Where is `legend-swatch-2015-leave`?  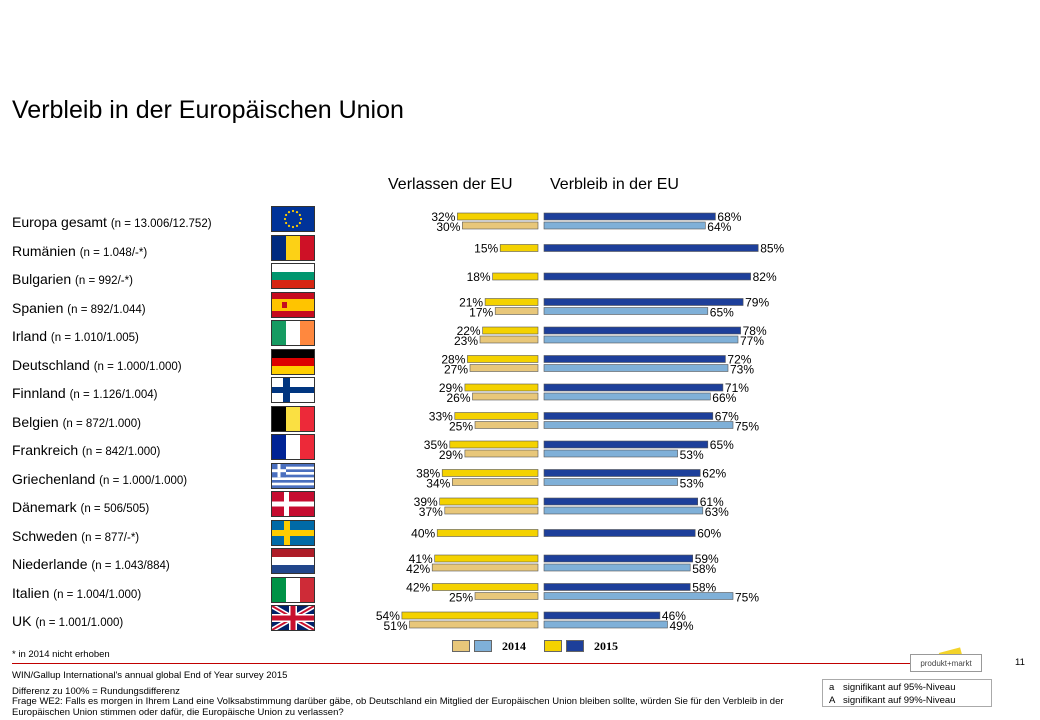
legend-swatch-2015-leave is located at coordinates (553, 646).